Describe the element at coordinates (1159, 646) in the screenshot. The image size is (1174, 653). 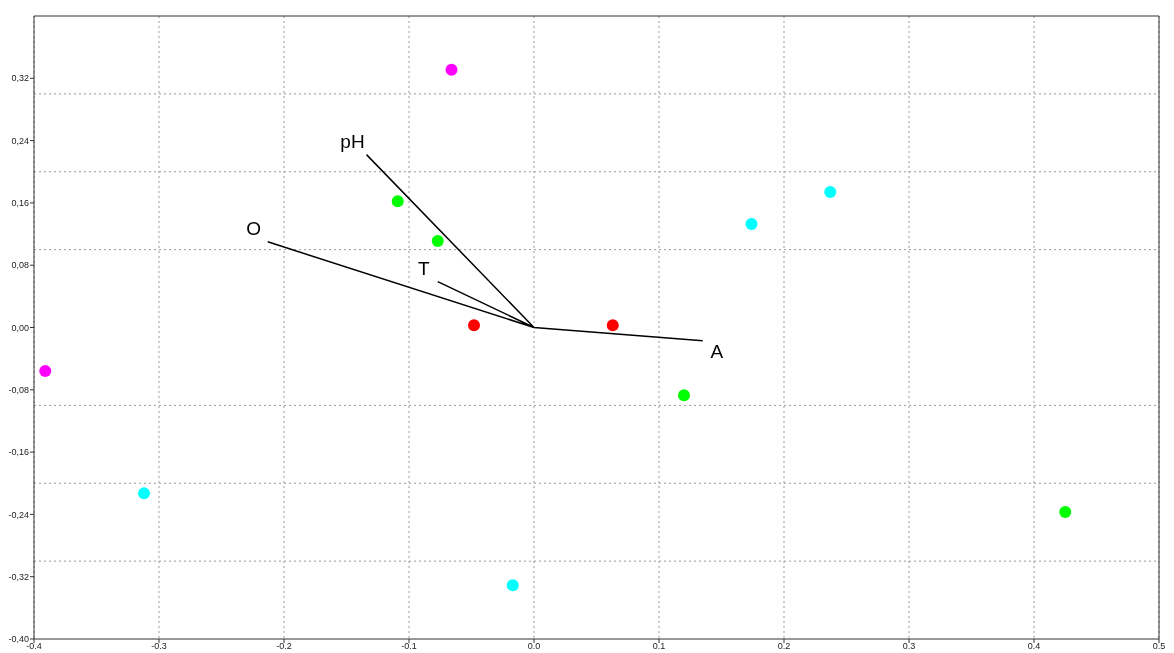
I see `x-tick-label: 0.5` at that location.